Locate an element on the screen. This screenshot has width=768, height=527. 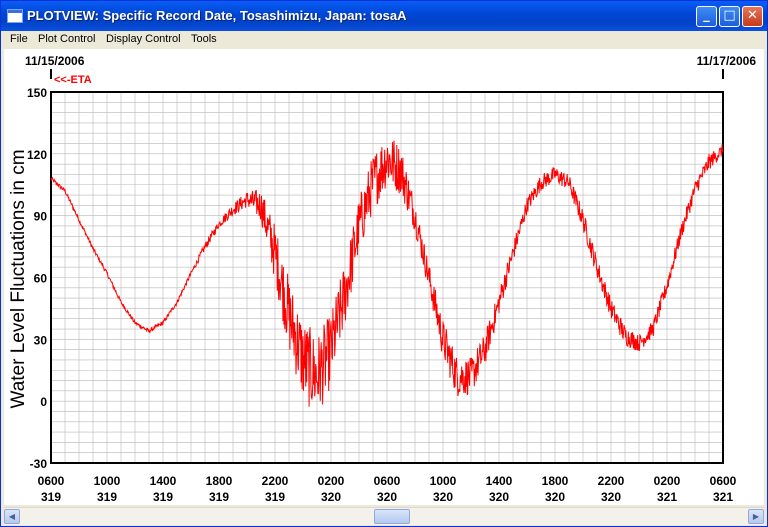
scroll-thumb is located at coordinates (392, 516).